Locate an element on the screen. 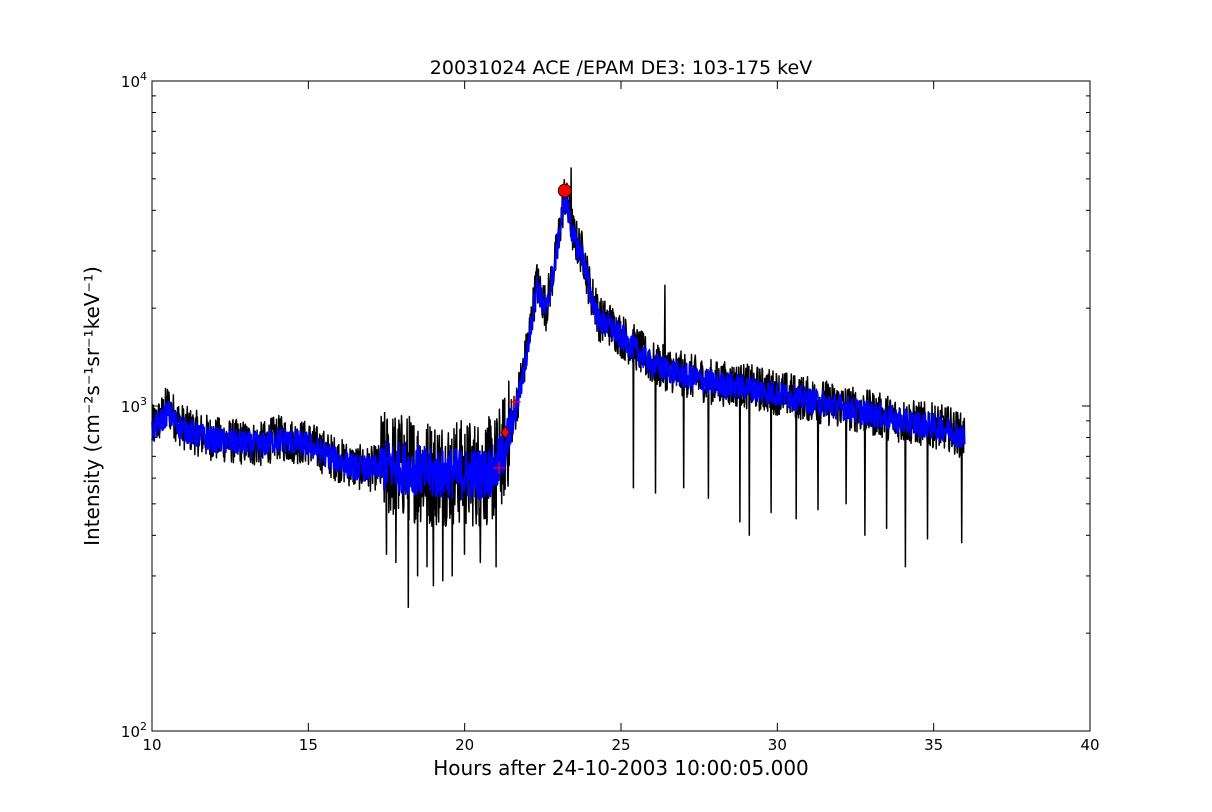 The image size is (1212, 812). y-tick-label: 10² is located at coordinates (134, 730).